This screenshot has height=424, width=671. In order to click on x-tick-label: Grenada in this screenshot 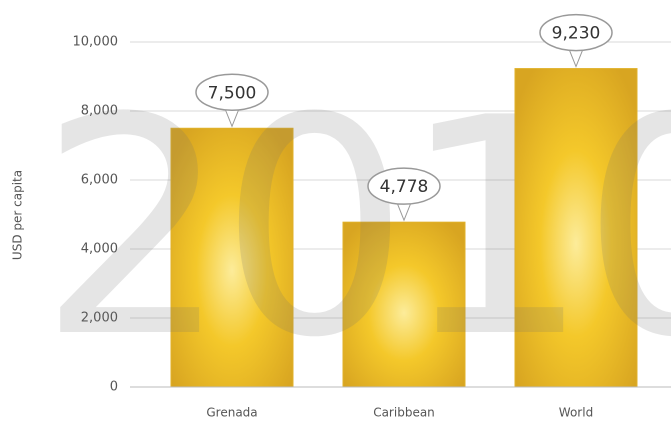, I will do `click(231, 413)`.